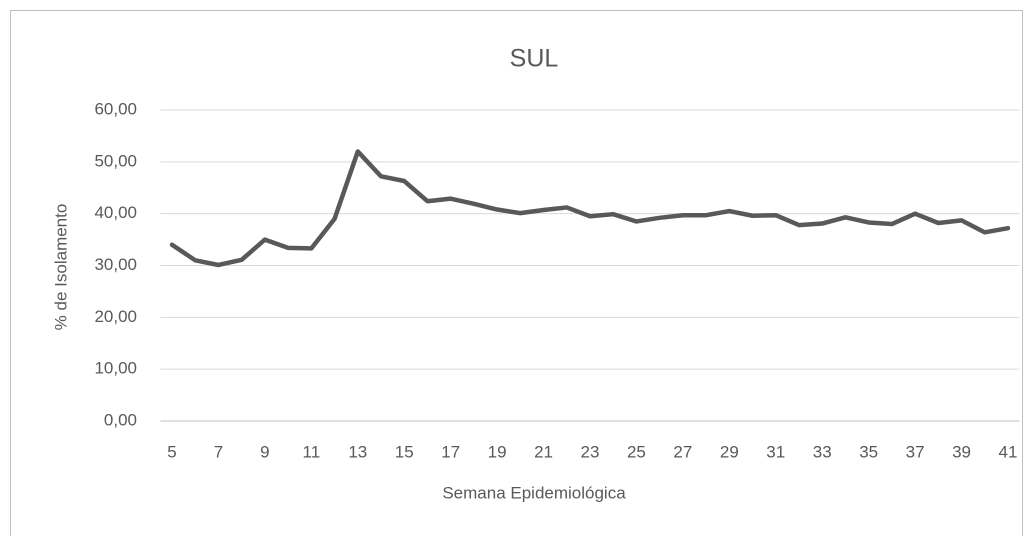 The height and width of the screenshot is (536, 1035). What do you see at coordinates (682, 451) in the screenshot?
I see `x-tick-label: 27` at bounding box center [682, 451].